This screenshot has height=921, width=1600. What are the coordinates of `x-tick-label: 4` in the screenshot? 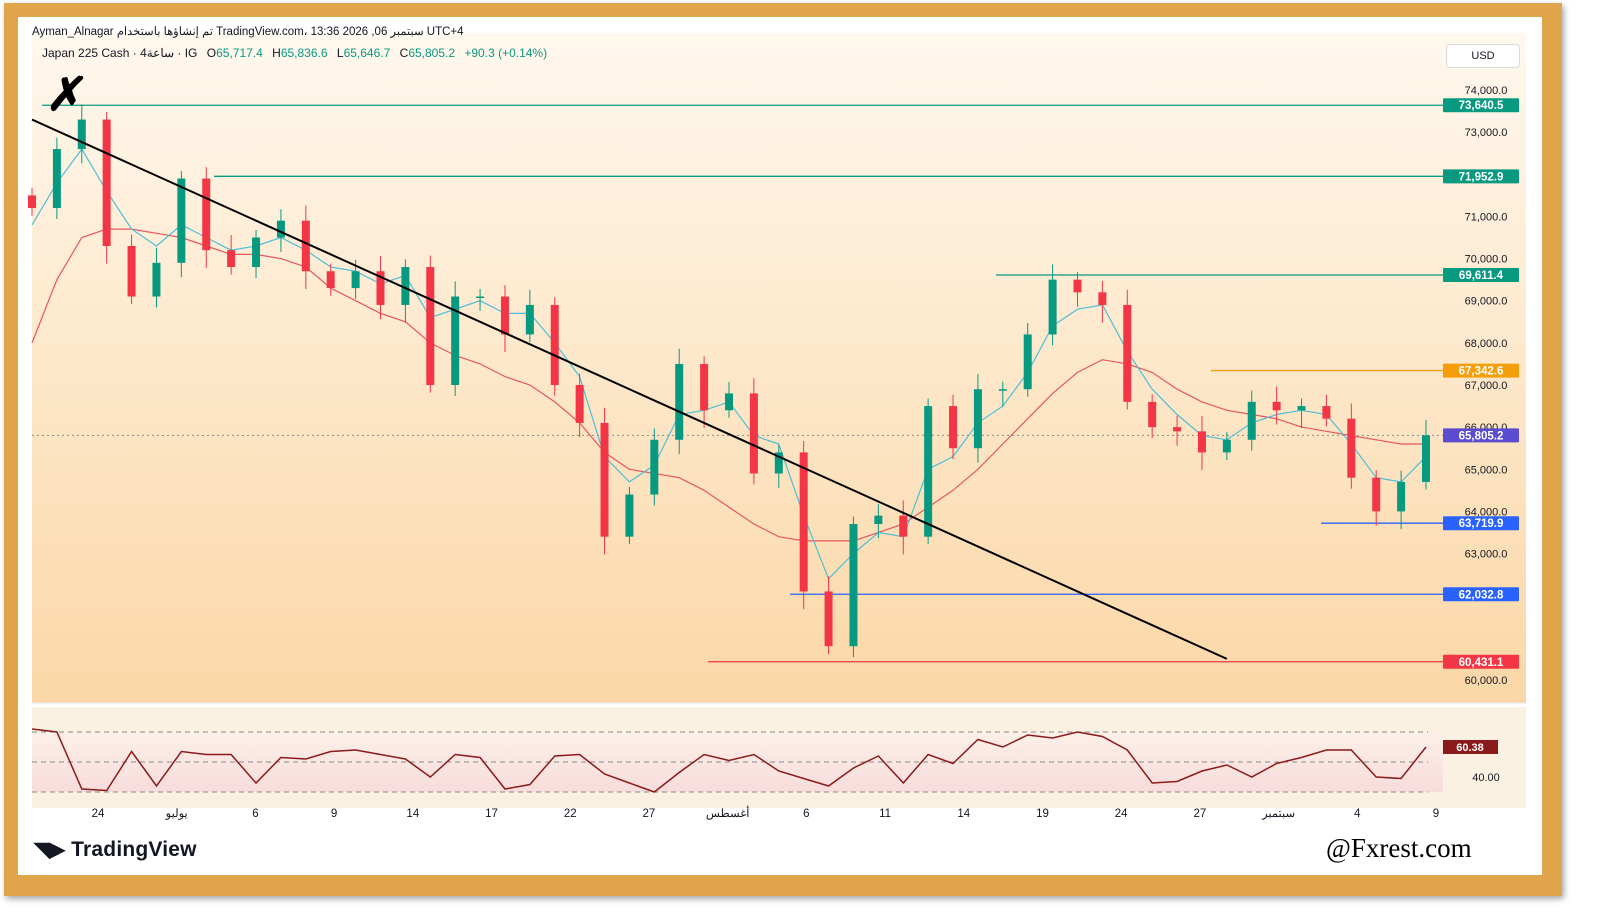 It's located at (1357, 814).